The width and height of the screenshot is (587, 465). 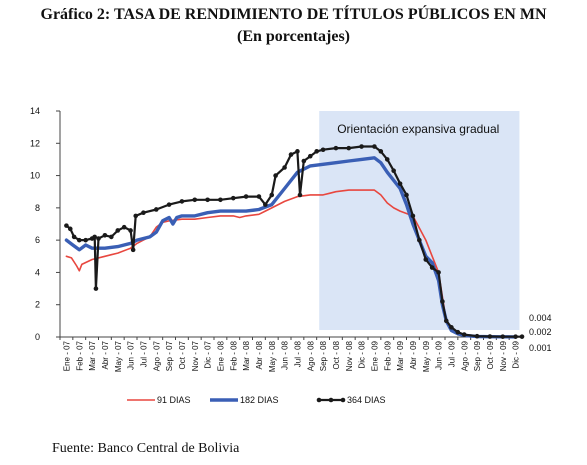 I want to click on x-tick-label: Mar - 09, so click(x=400, y=355).